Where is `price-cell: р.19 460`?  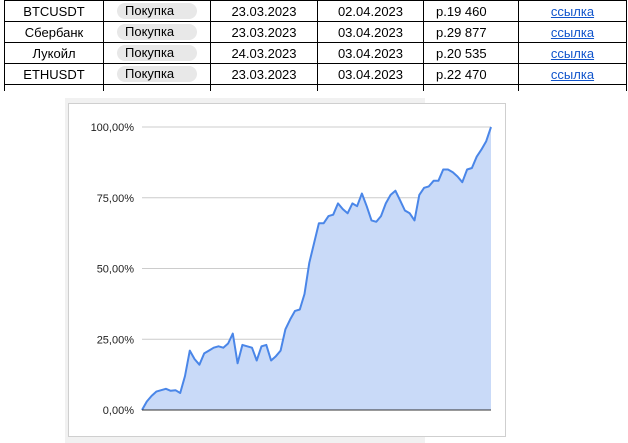 price-cell: р.19 460 is located at coordinates (471, 11).